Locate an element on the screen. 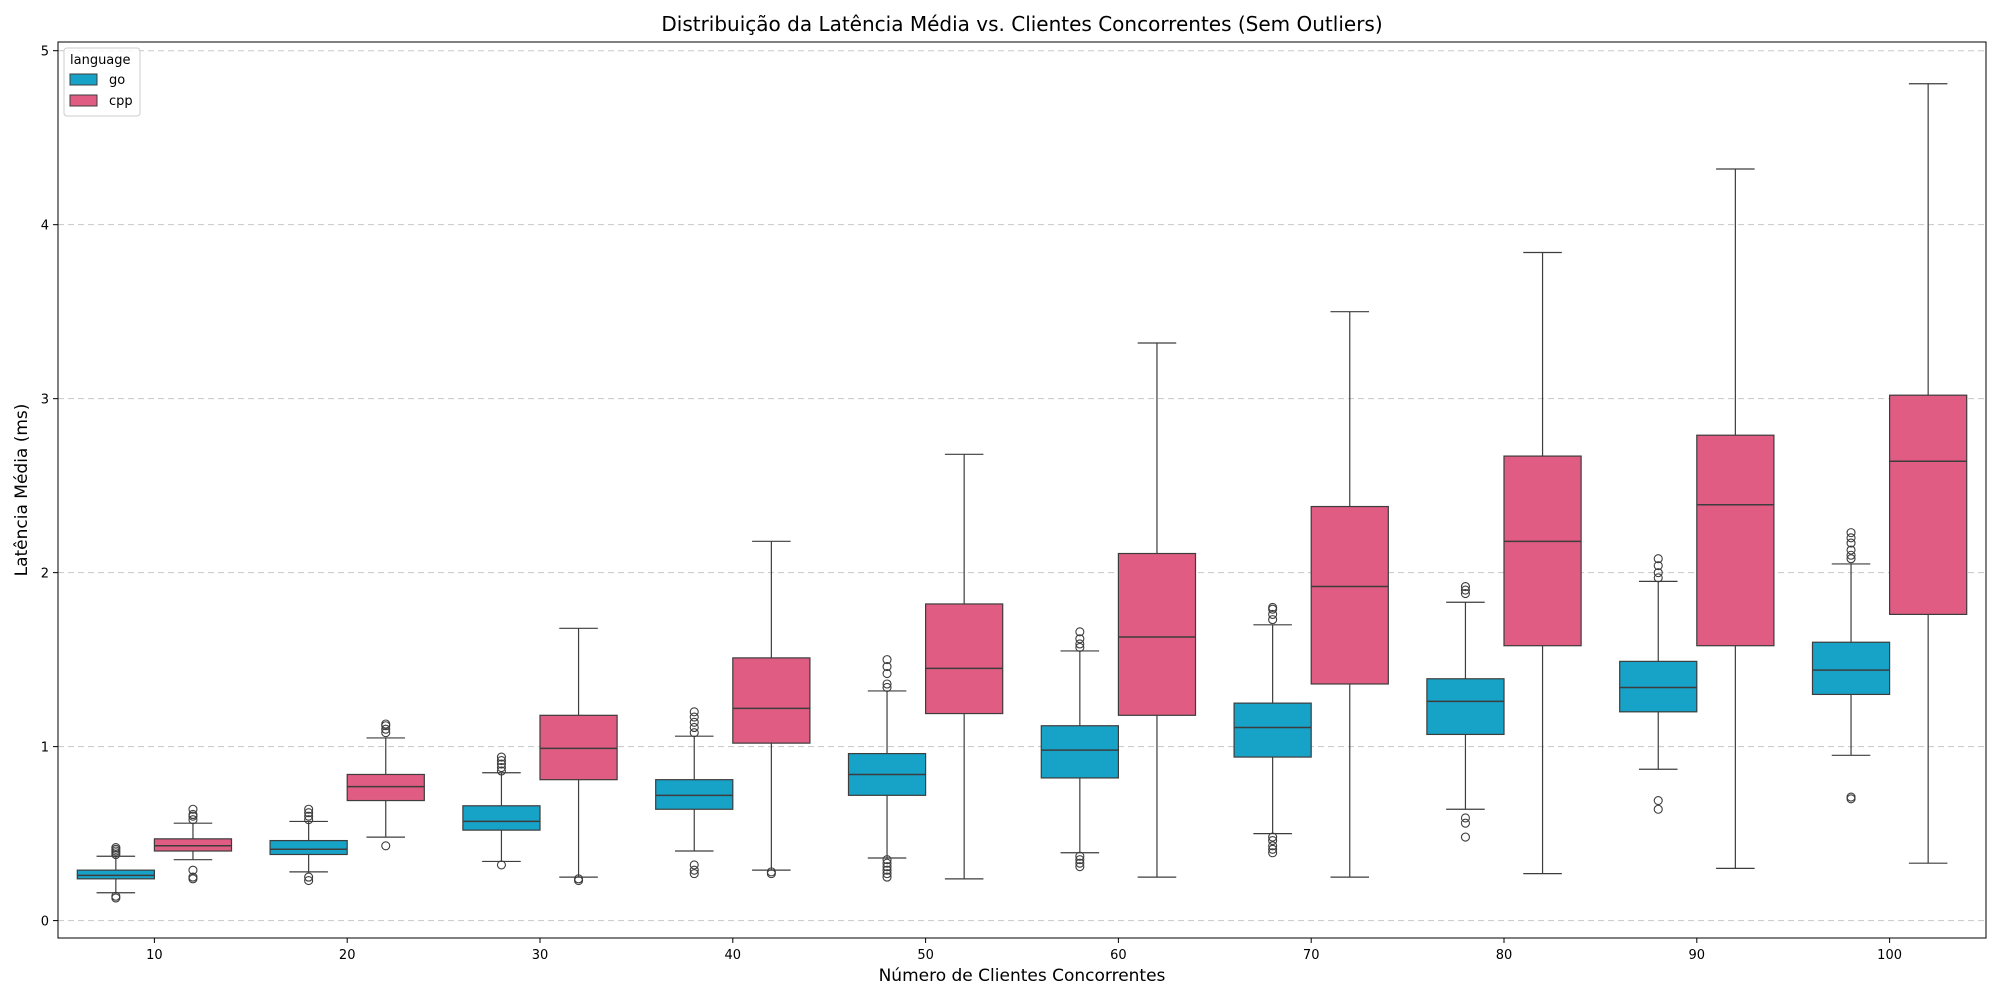  legend: language go cpp is located at coordinates (102, 82).